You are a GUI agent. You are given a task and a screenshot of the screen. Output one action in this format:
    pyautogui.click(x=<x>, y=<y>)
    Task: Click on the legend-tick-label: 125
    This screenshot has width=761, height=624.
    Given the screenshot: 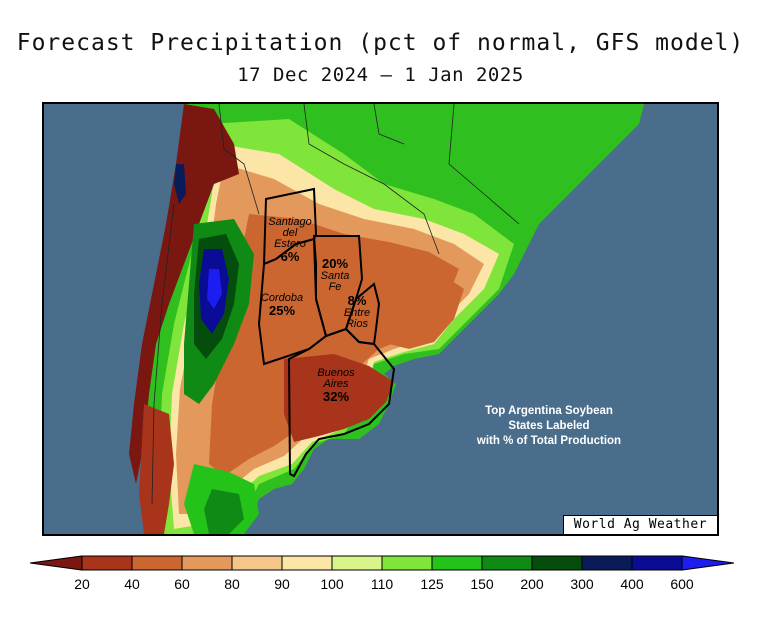 What is the action you would take?
    pyautogui.click(x=432, y=584)
    